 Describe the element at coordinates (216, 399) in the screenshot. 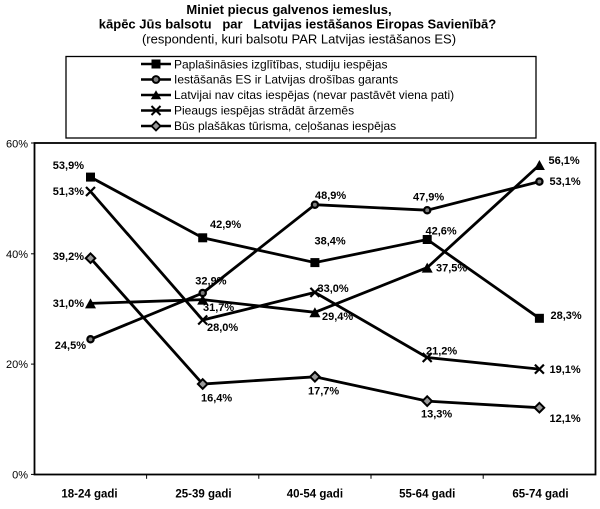

I see `svg-text: 16,4%` at that location.